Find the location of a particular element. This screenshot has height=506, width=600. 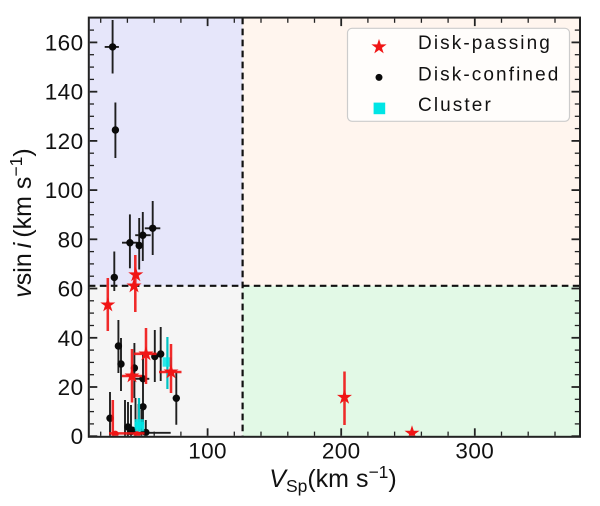

svg-text: 200 is located at coordinates (341, 451).